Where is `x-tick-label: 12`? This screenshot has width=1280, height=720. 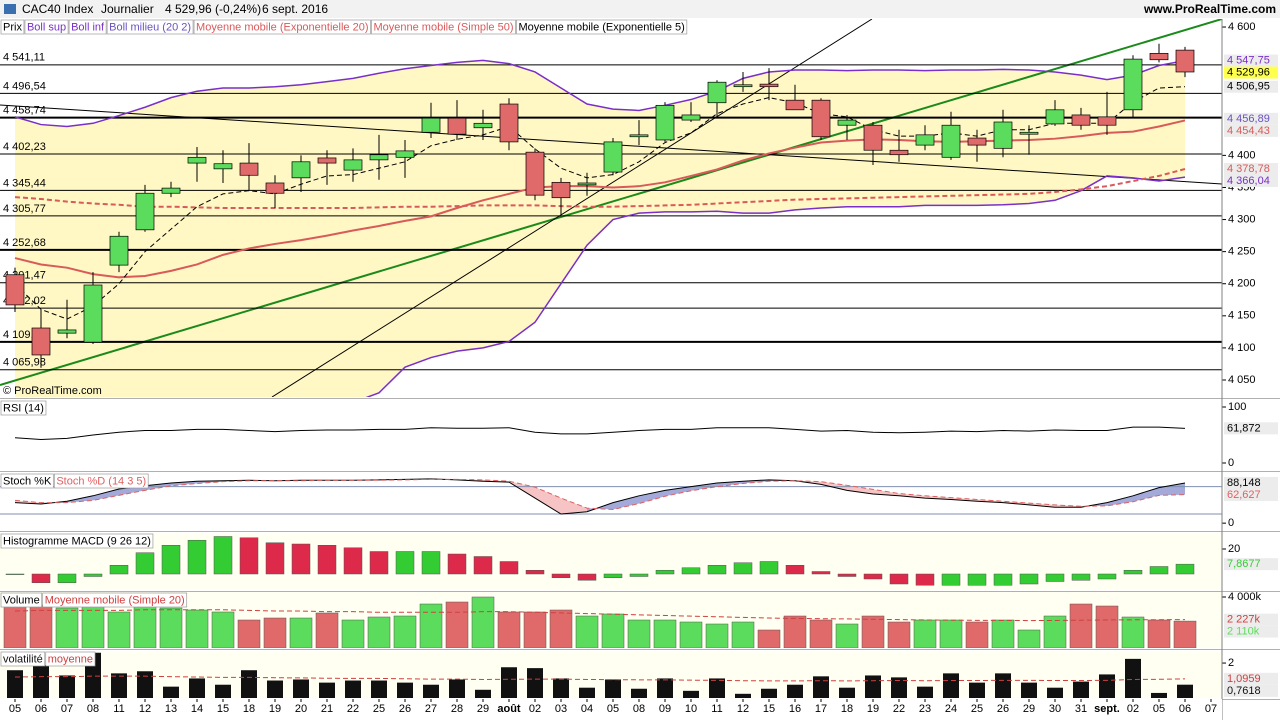 x-tick-label: 12 is located at coordinates (743, 709).